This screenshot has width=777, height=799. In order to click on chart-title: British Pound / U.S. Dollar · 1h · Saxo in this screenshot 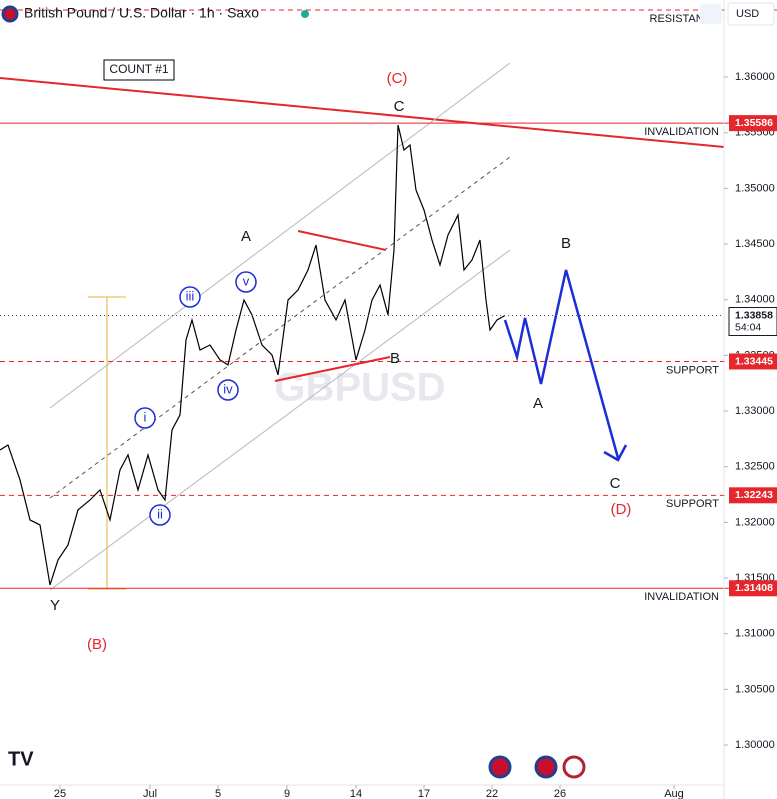, I will do `click(141, 13)`.